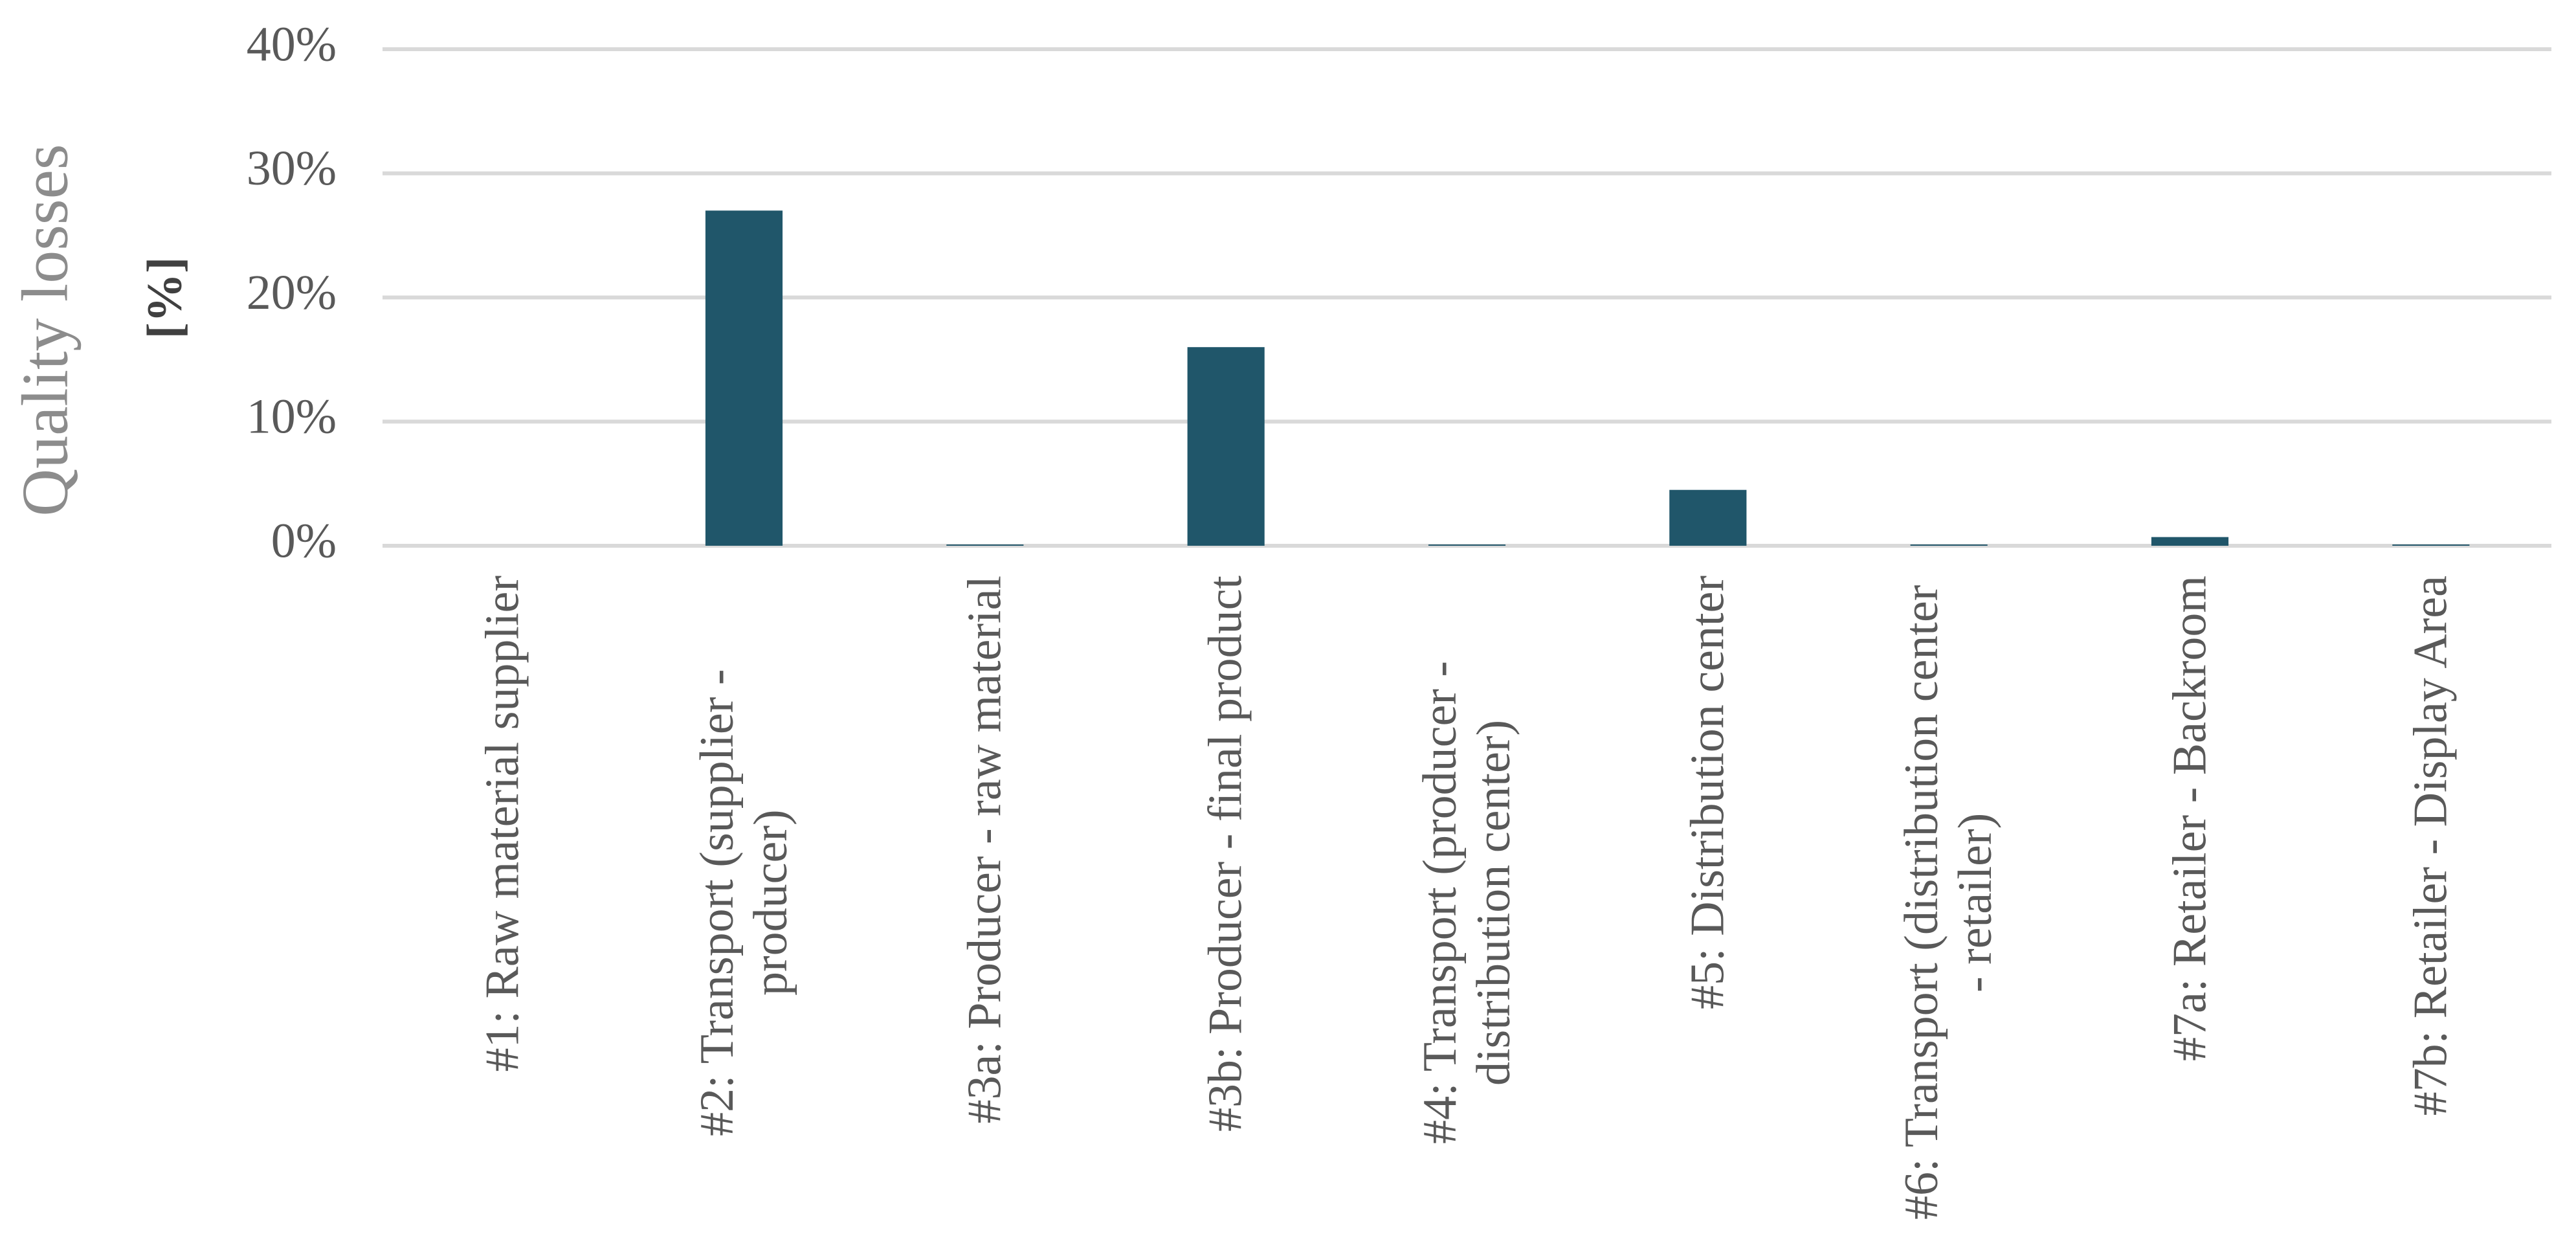 The height and width of the screenshot is (1243, 2576). Describe the element at coordinates (1225, 854) in the screenshot. I see `x-tick-label: #3b: Producer - final product` at that location.